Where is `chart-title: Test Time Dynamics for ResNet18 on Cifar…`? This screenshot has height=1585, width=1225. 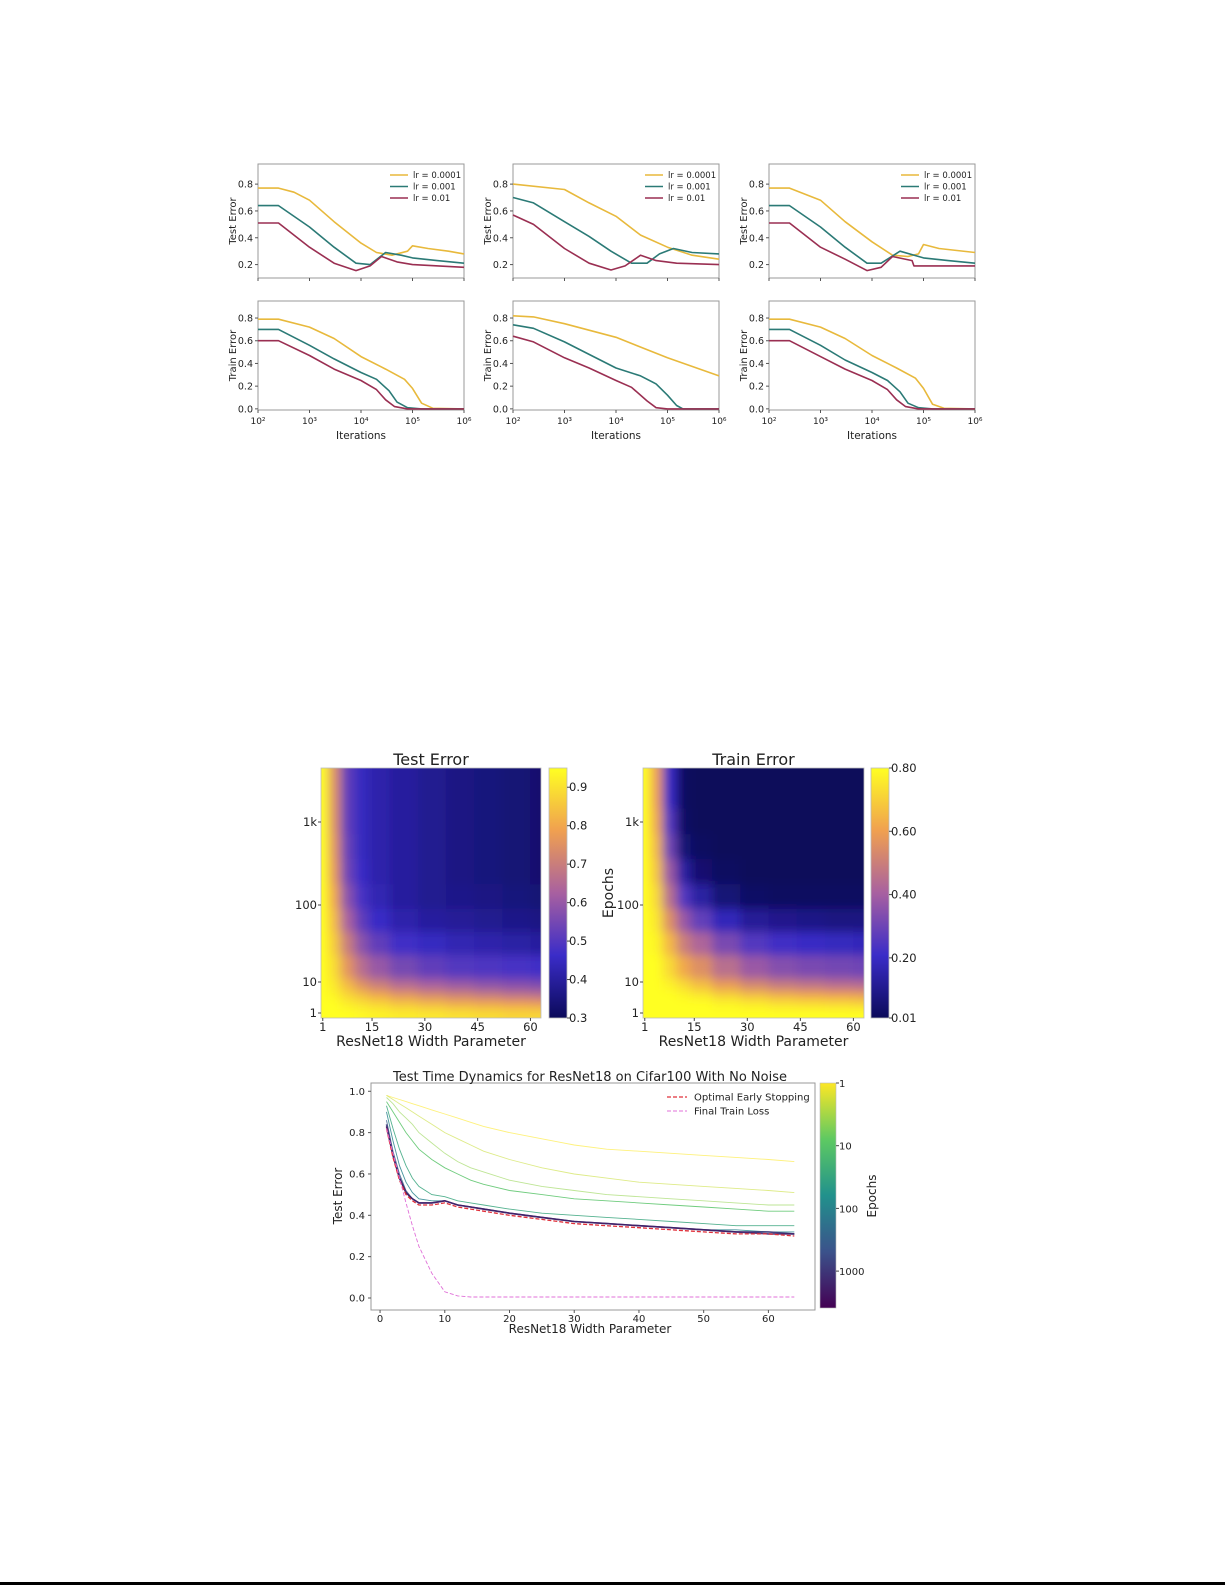
chart-title: Test Time Dynamics for ResNet18 on Cifar… is located at coordinates (589, 1077).